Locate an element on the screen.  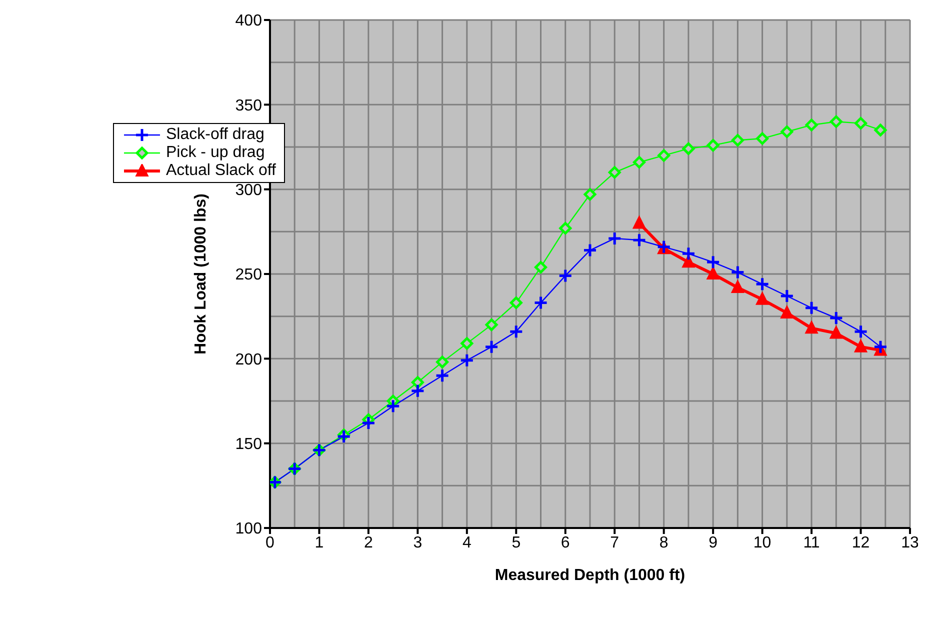
legend-label: Actual Slack off is located at coordinates (221, 171).